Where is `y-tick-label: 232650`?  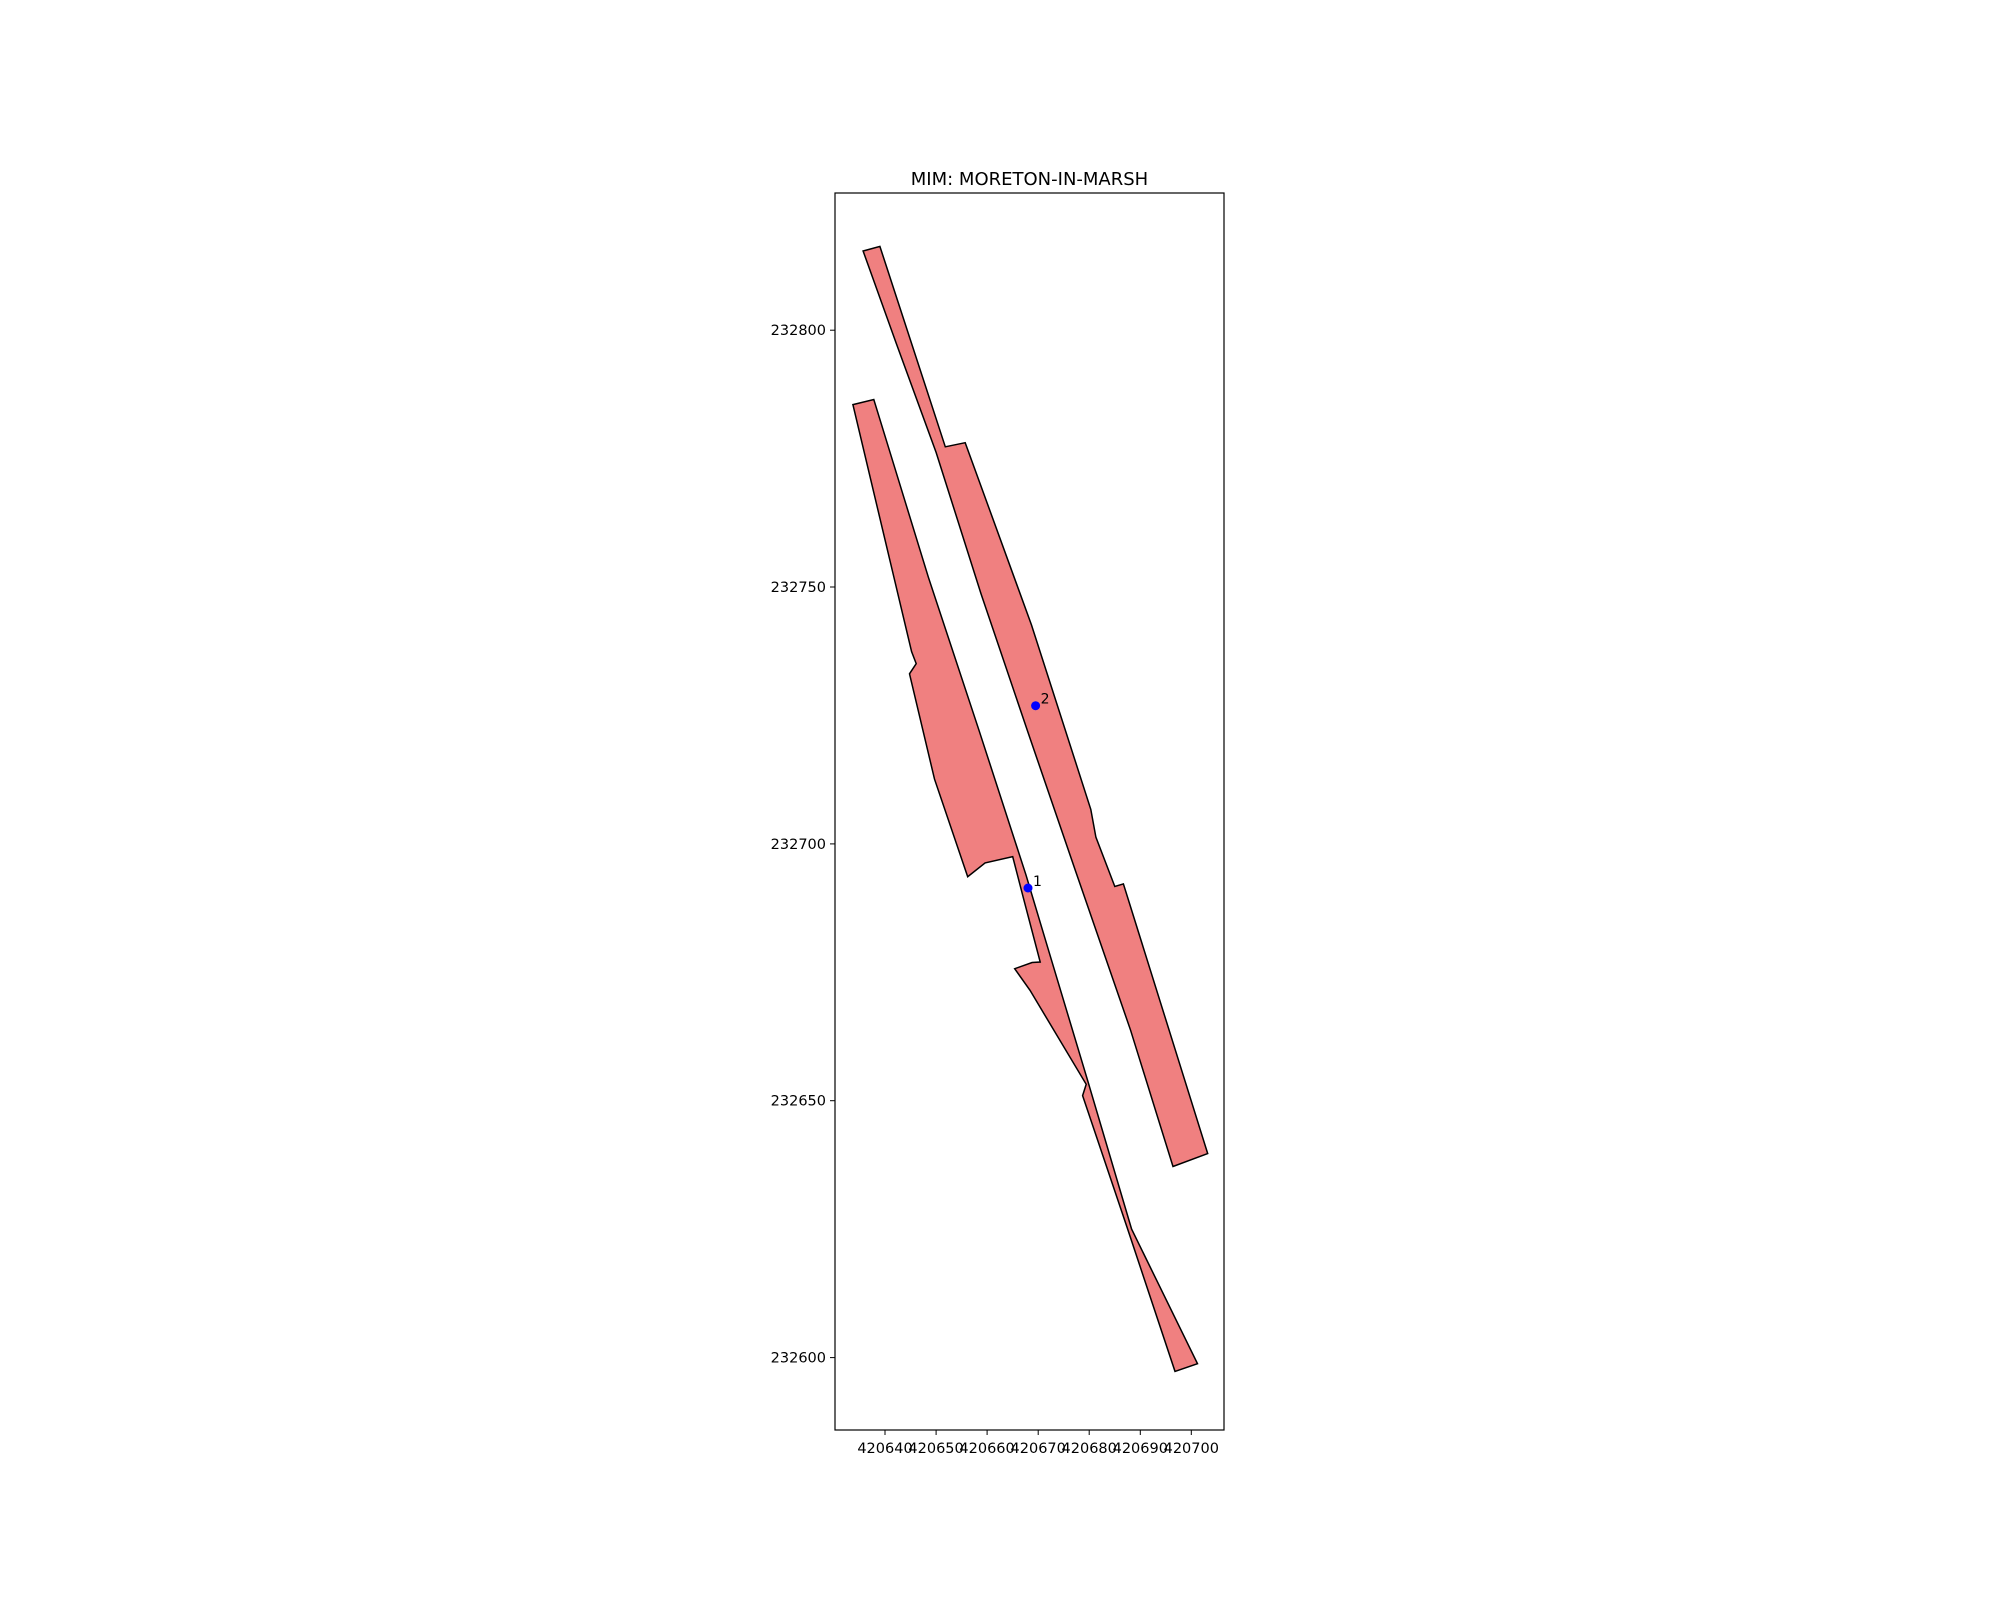
y-tick-label: 232650 is located at coordinates (798, 1102).